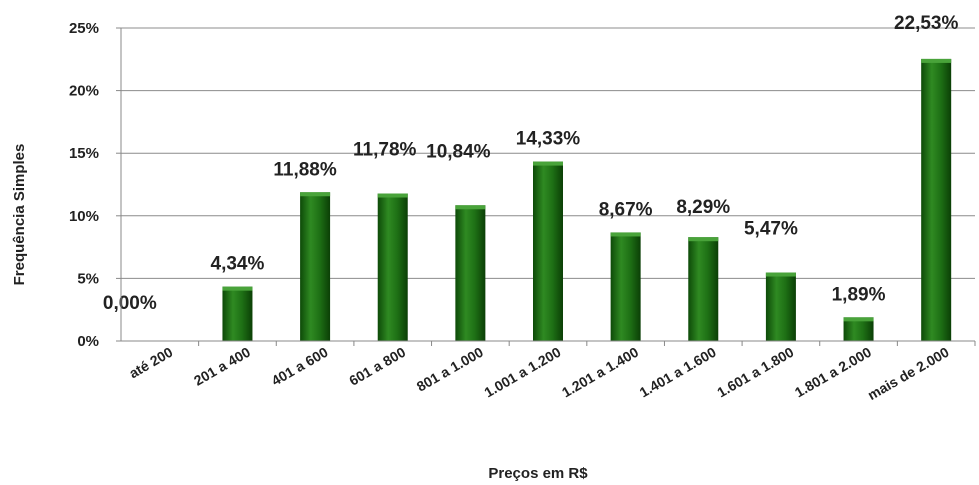  I want to click on data-label: 0,00%, so click(130, 303).